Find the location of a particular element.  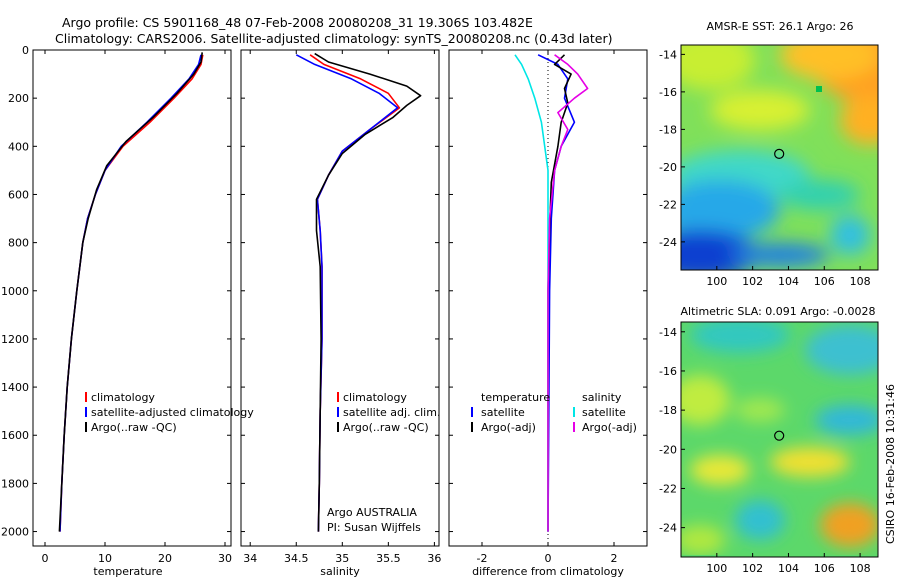

sst-map-field is located at coordinates (779, 157).